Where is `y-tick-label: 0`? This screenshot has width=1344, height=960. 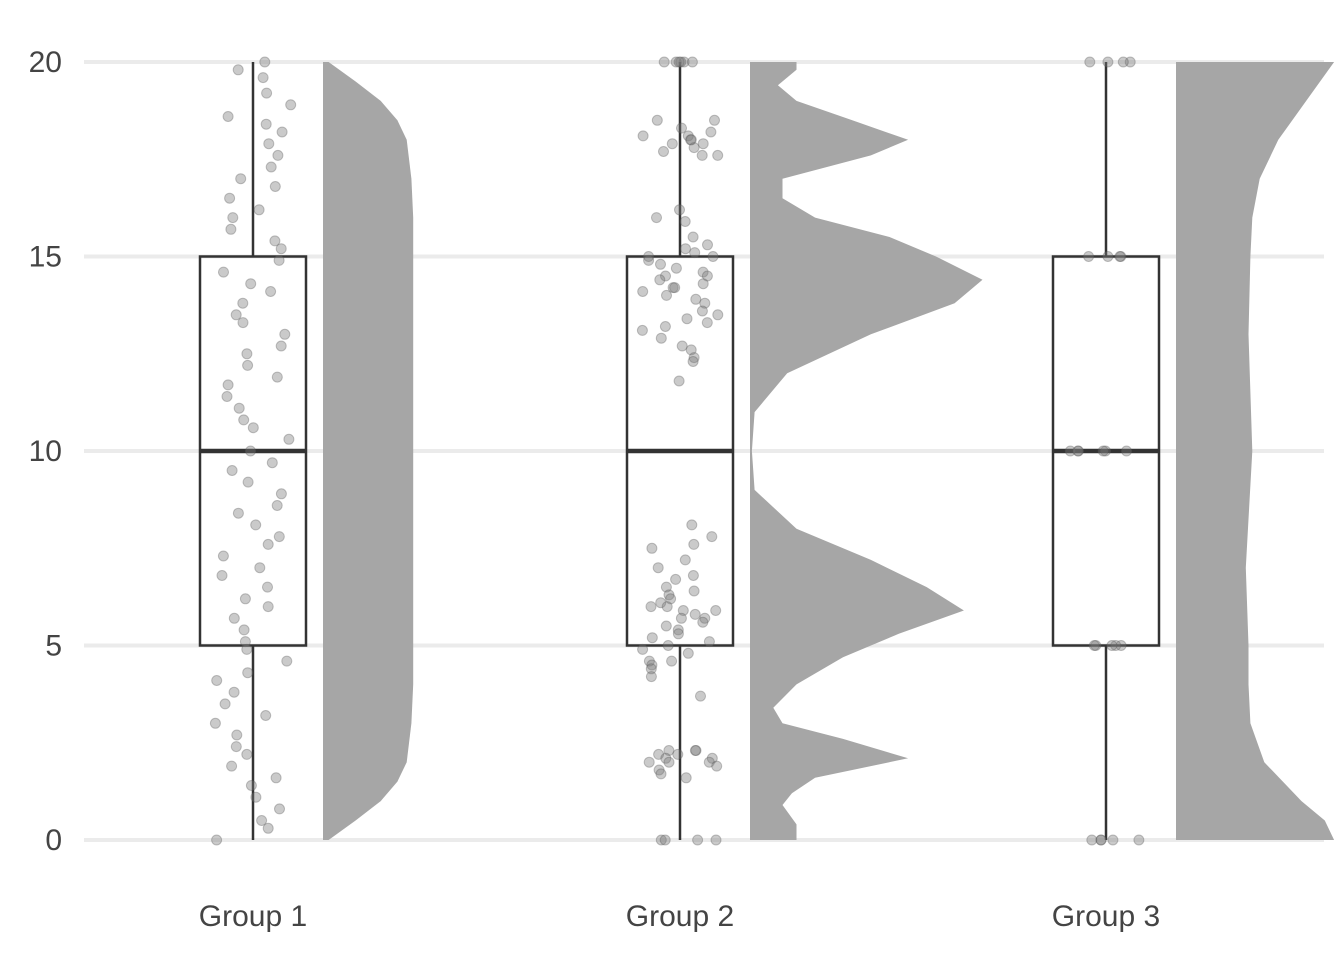 y-tick-label: 0 is located at coordinates (53, 840).